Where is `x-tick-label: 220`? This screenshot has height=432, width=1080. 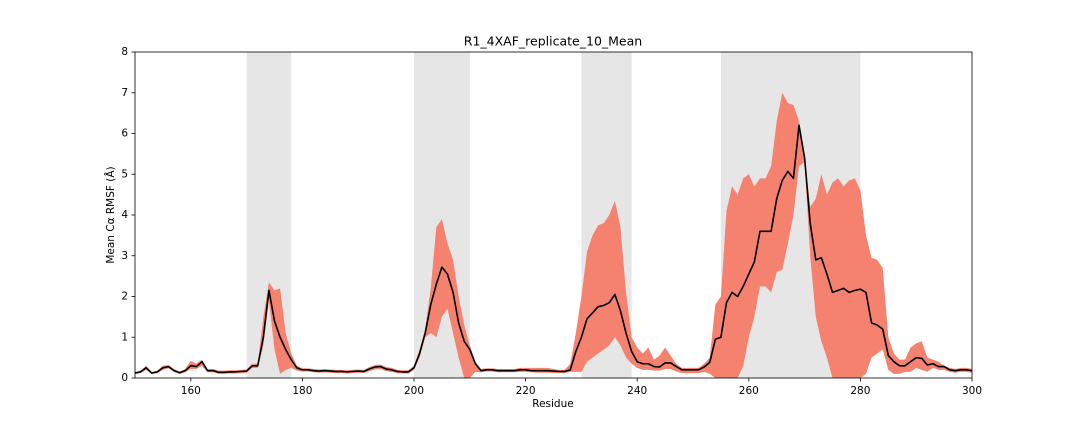
x-tick-label: 220 is located at coordinates (526, 391).